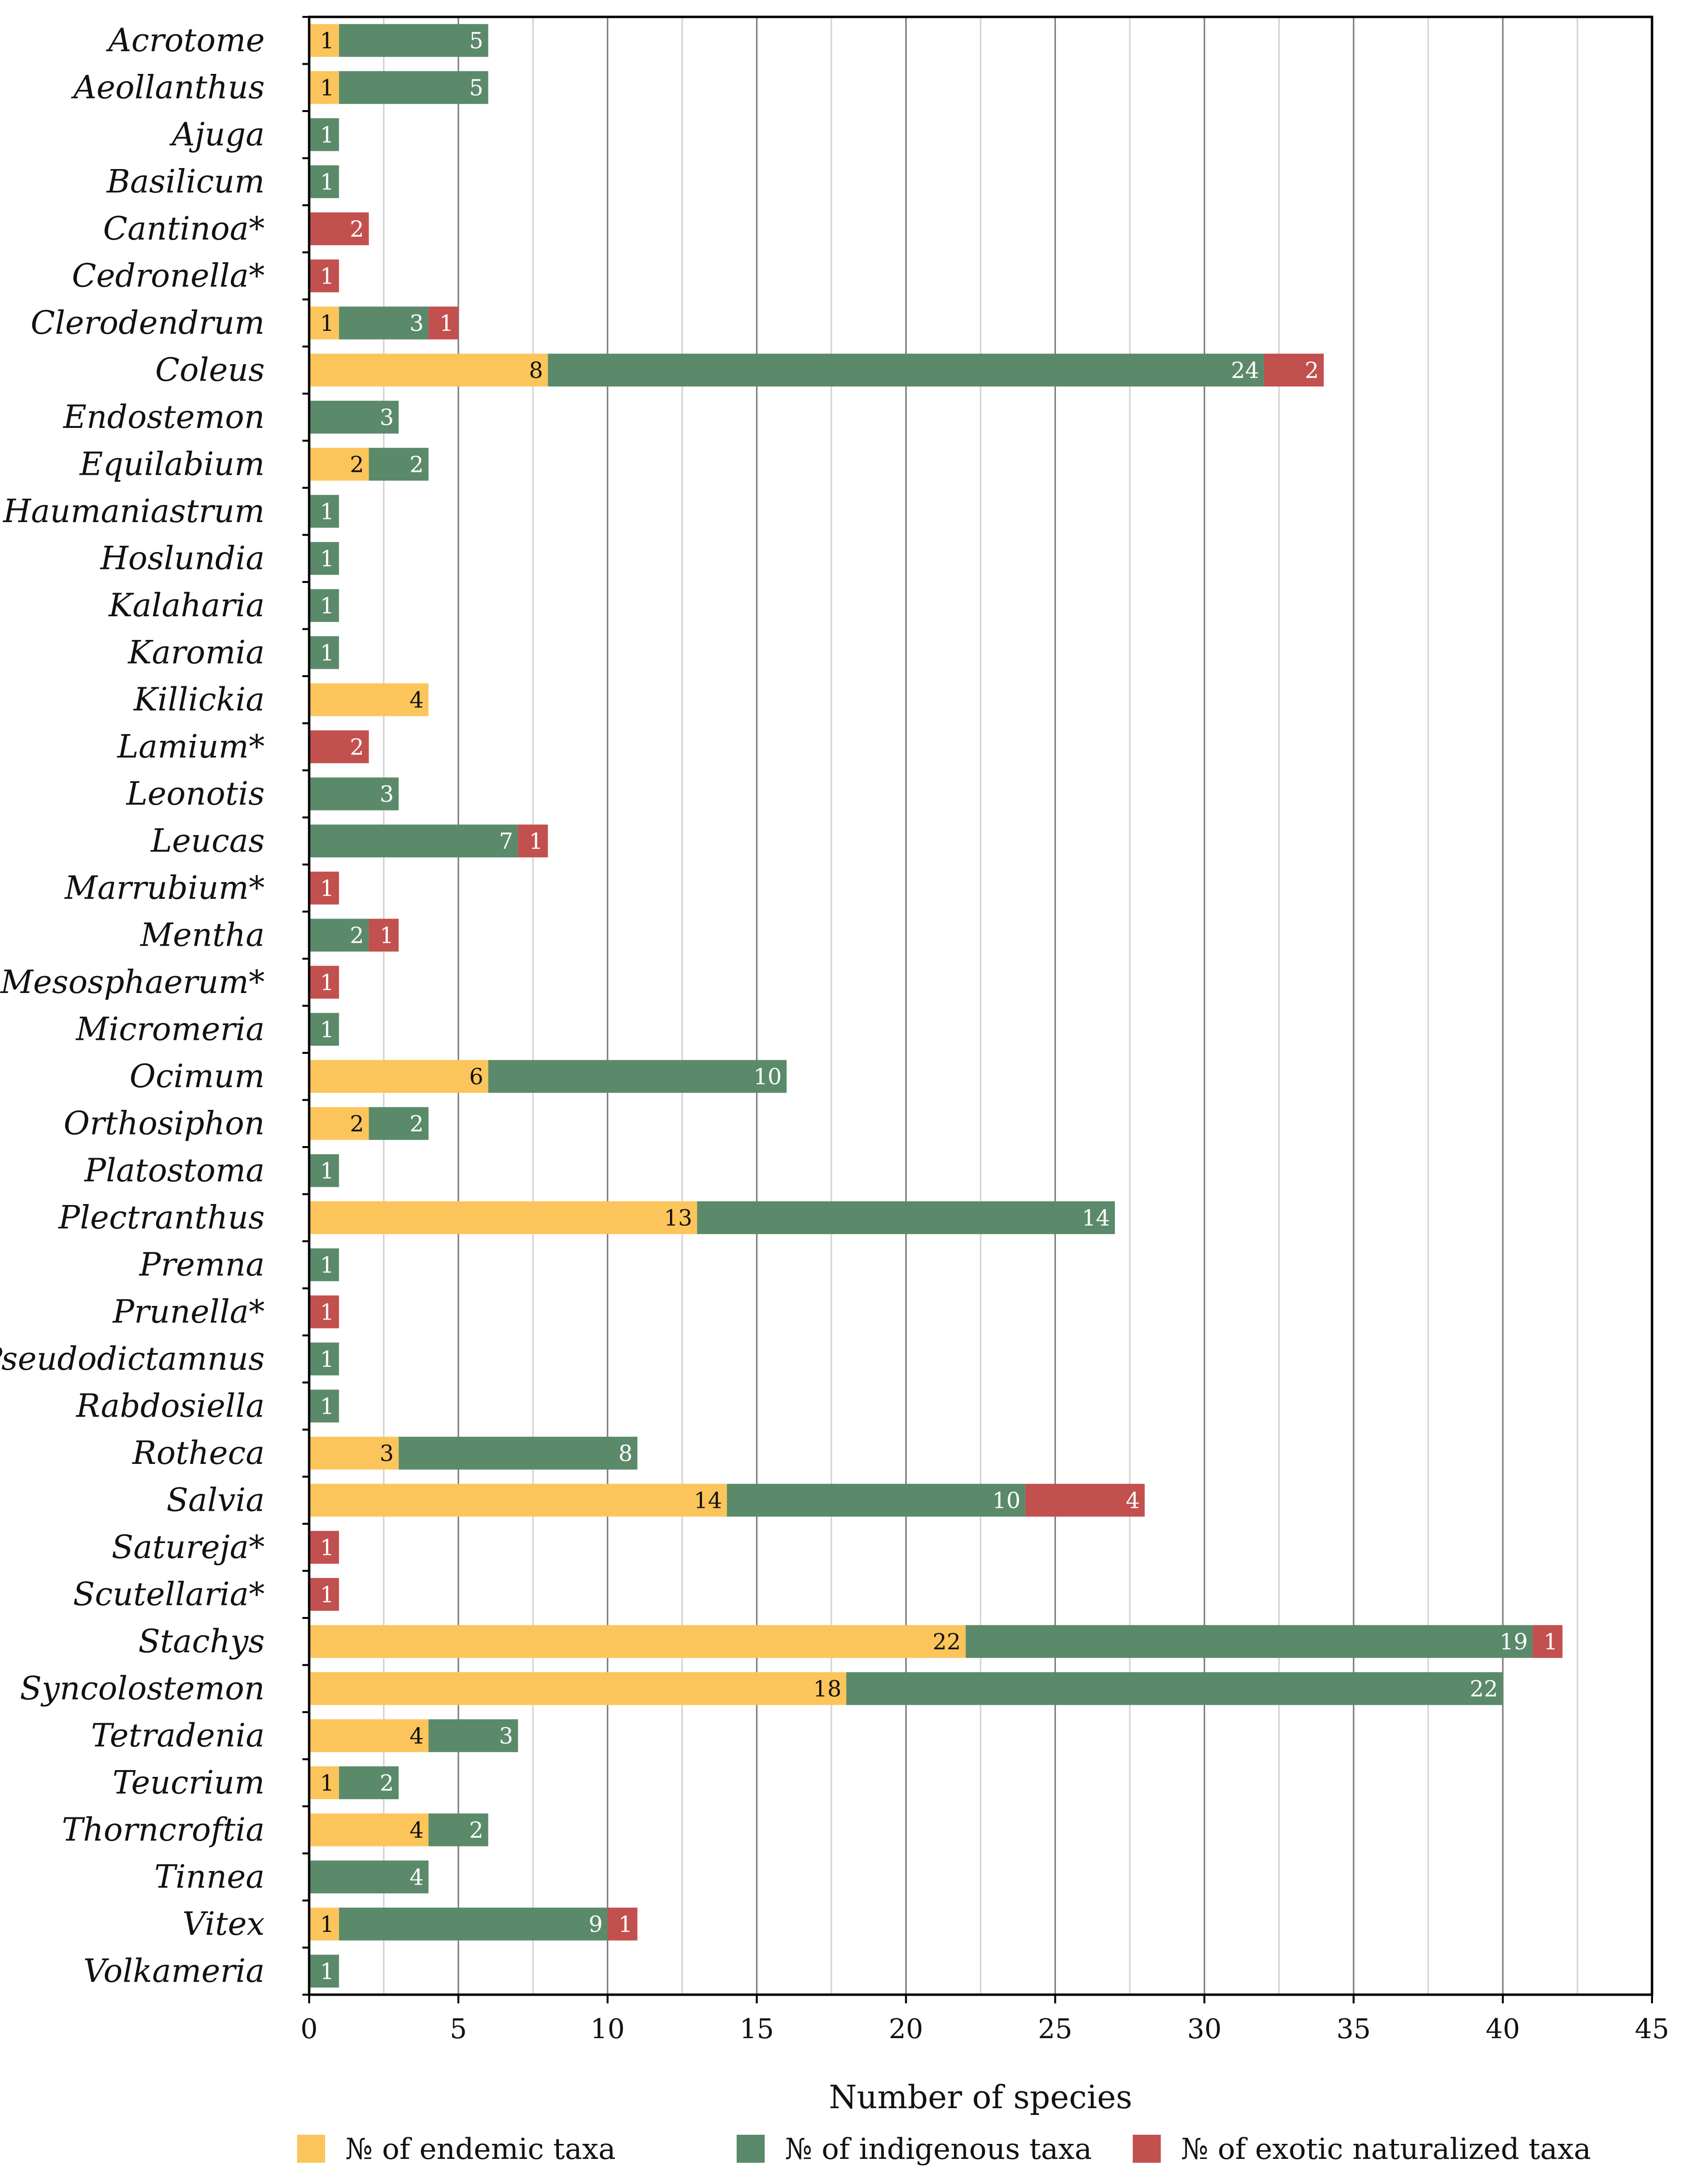 This screenshot has width=1681, height=2184. What do you see at coordinates (132, 983) in the screenshot?
I see `category-label-mesosphaerum: Mesosphaerum*` at bounding box center [132, 983].